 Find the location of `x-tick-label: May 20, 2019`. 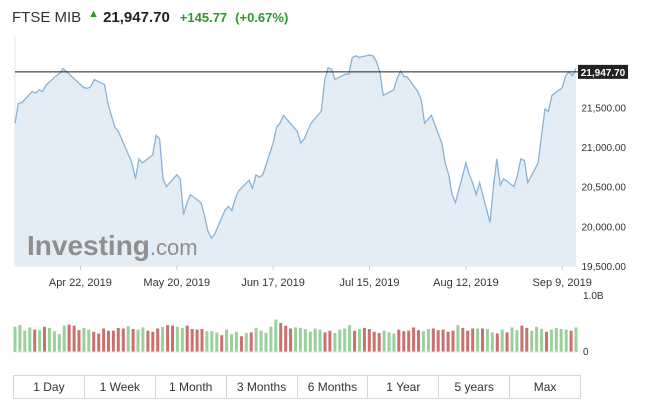

x-tick-label: May 20, 2019 is located at coordinates (176, 283).